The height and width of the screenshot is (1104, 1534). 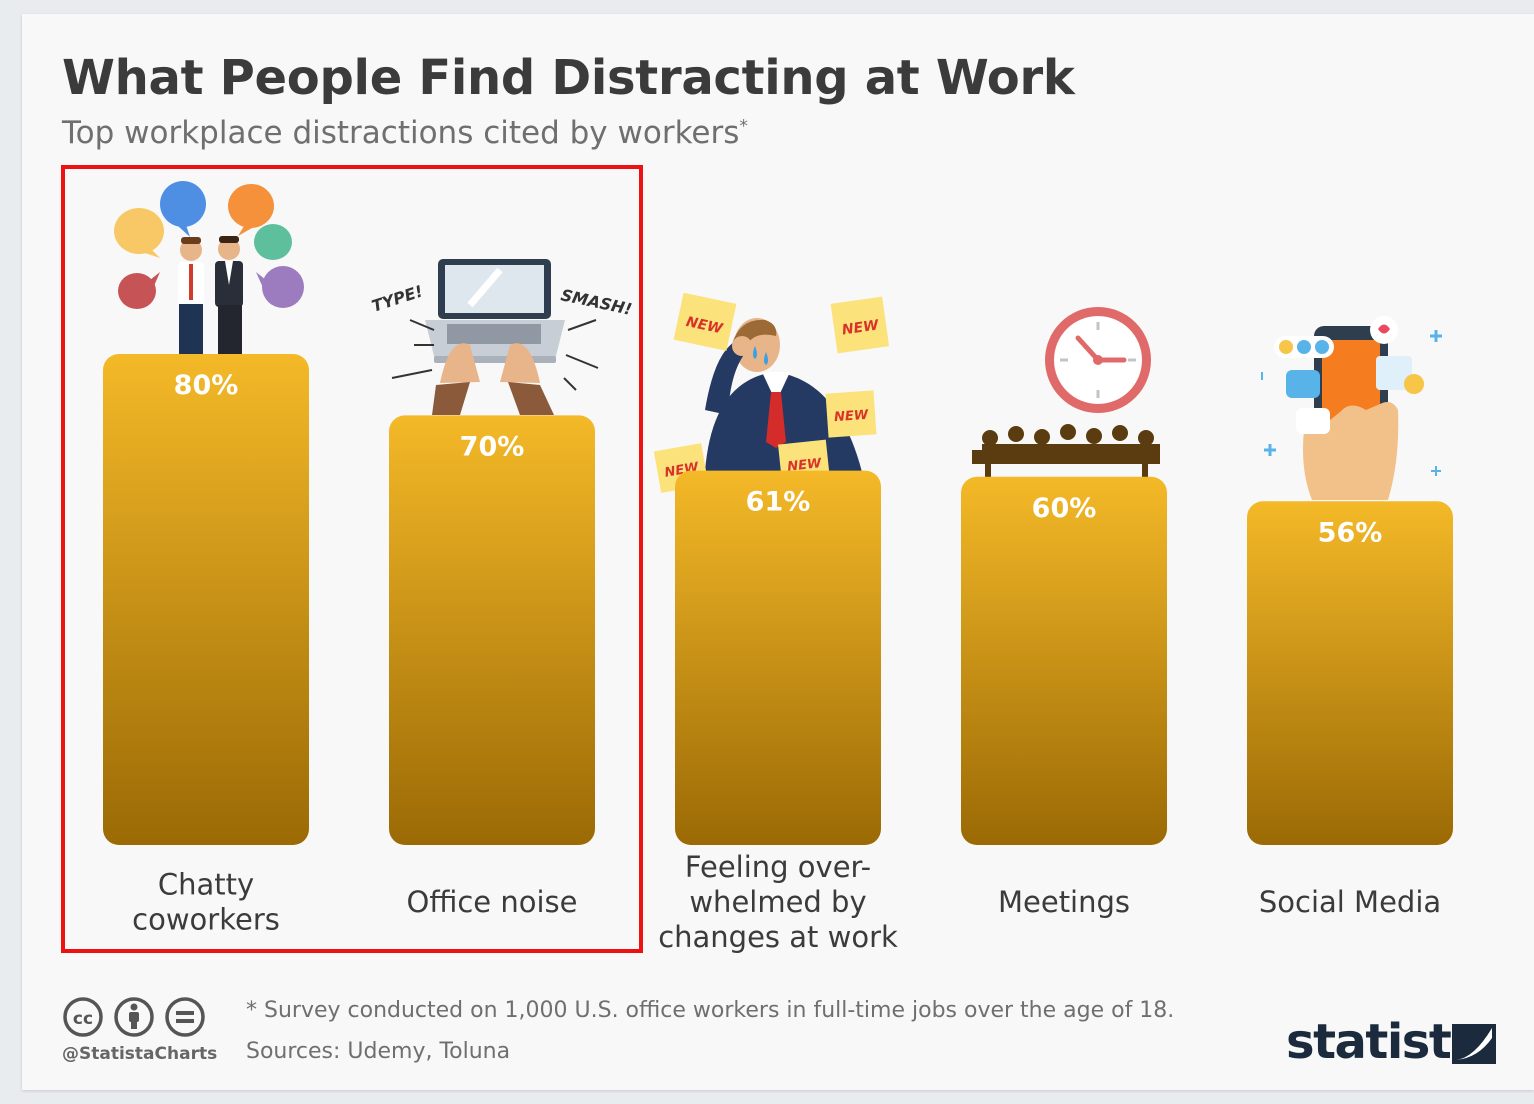 What do you see at coordinates (492, 446) in the screenshot?
I see `value-label: 70%` at bounding box center [492, 446].